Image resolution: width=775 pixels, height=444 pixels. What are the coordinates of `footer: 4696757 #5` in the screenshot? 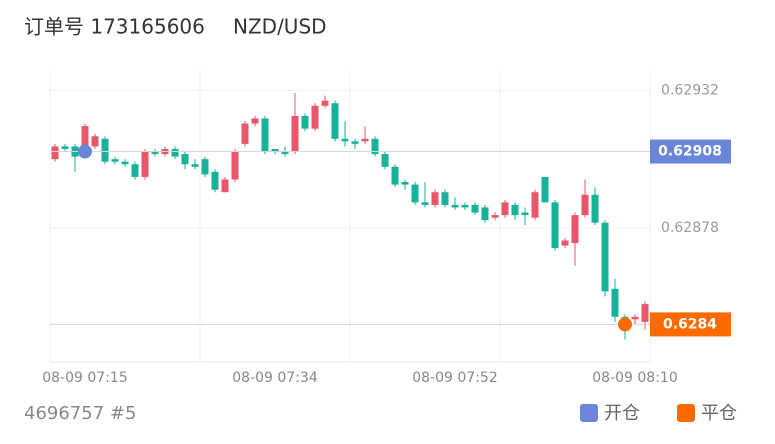 It's located at (80, 413).